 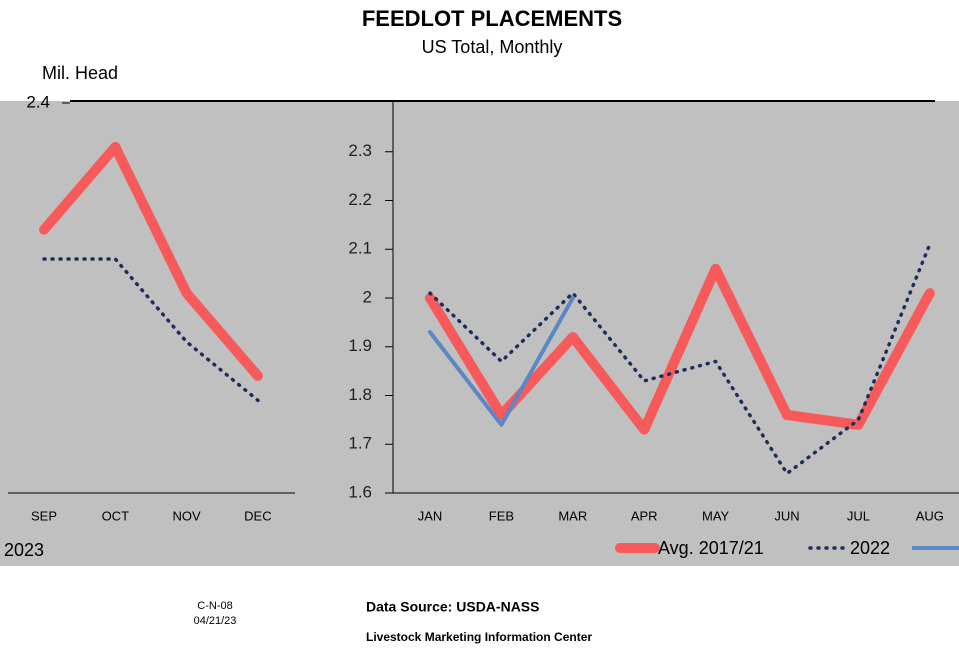 I want to click on y-tick-label: 2, so click(x=367, y=296).